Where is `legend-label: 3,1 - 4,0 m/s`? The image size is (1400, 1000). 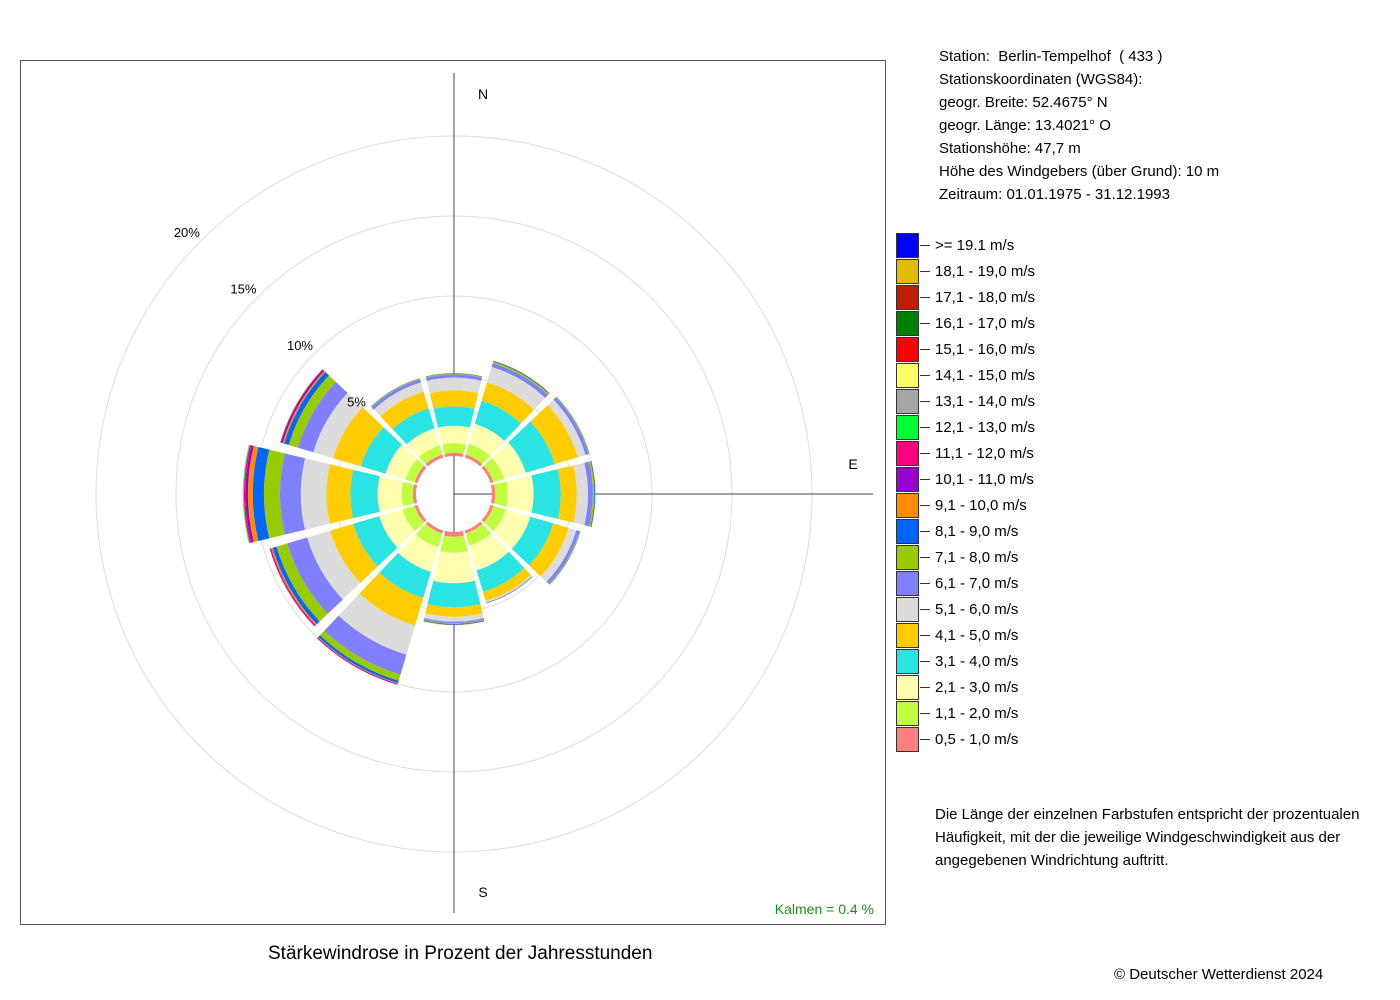 legend-label: 3,1 - 4,0 m/s is located at coordinates (977, 661).